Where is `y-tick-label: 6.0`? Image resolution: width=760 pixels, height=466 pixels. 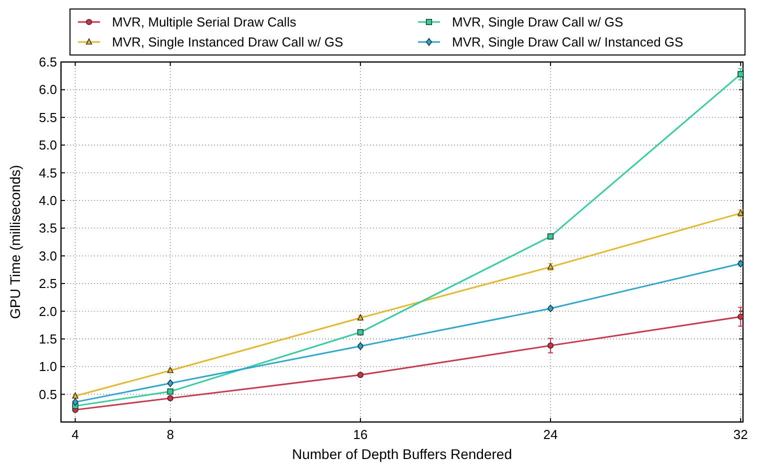
y-tick-label: 6.0 is located at coordinates (47, 90).